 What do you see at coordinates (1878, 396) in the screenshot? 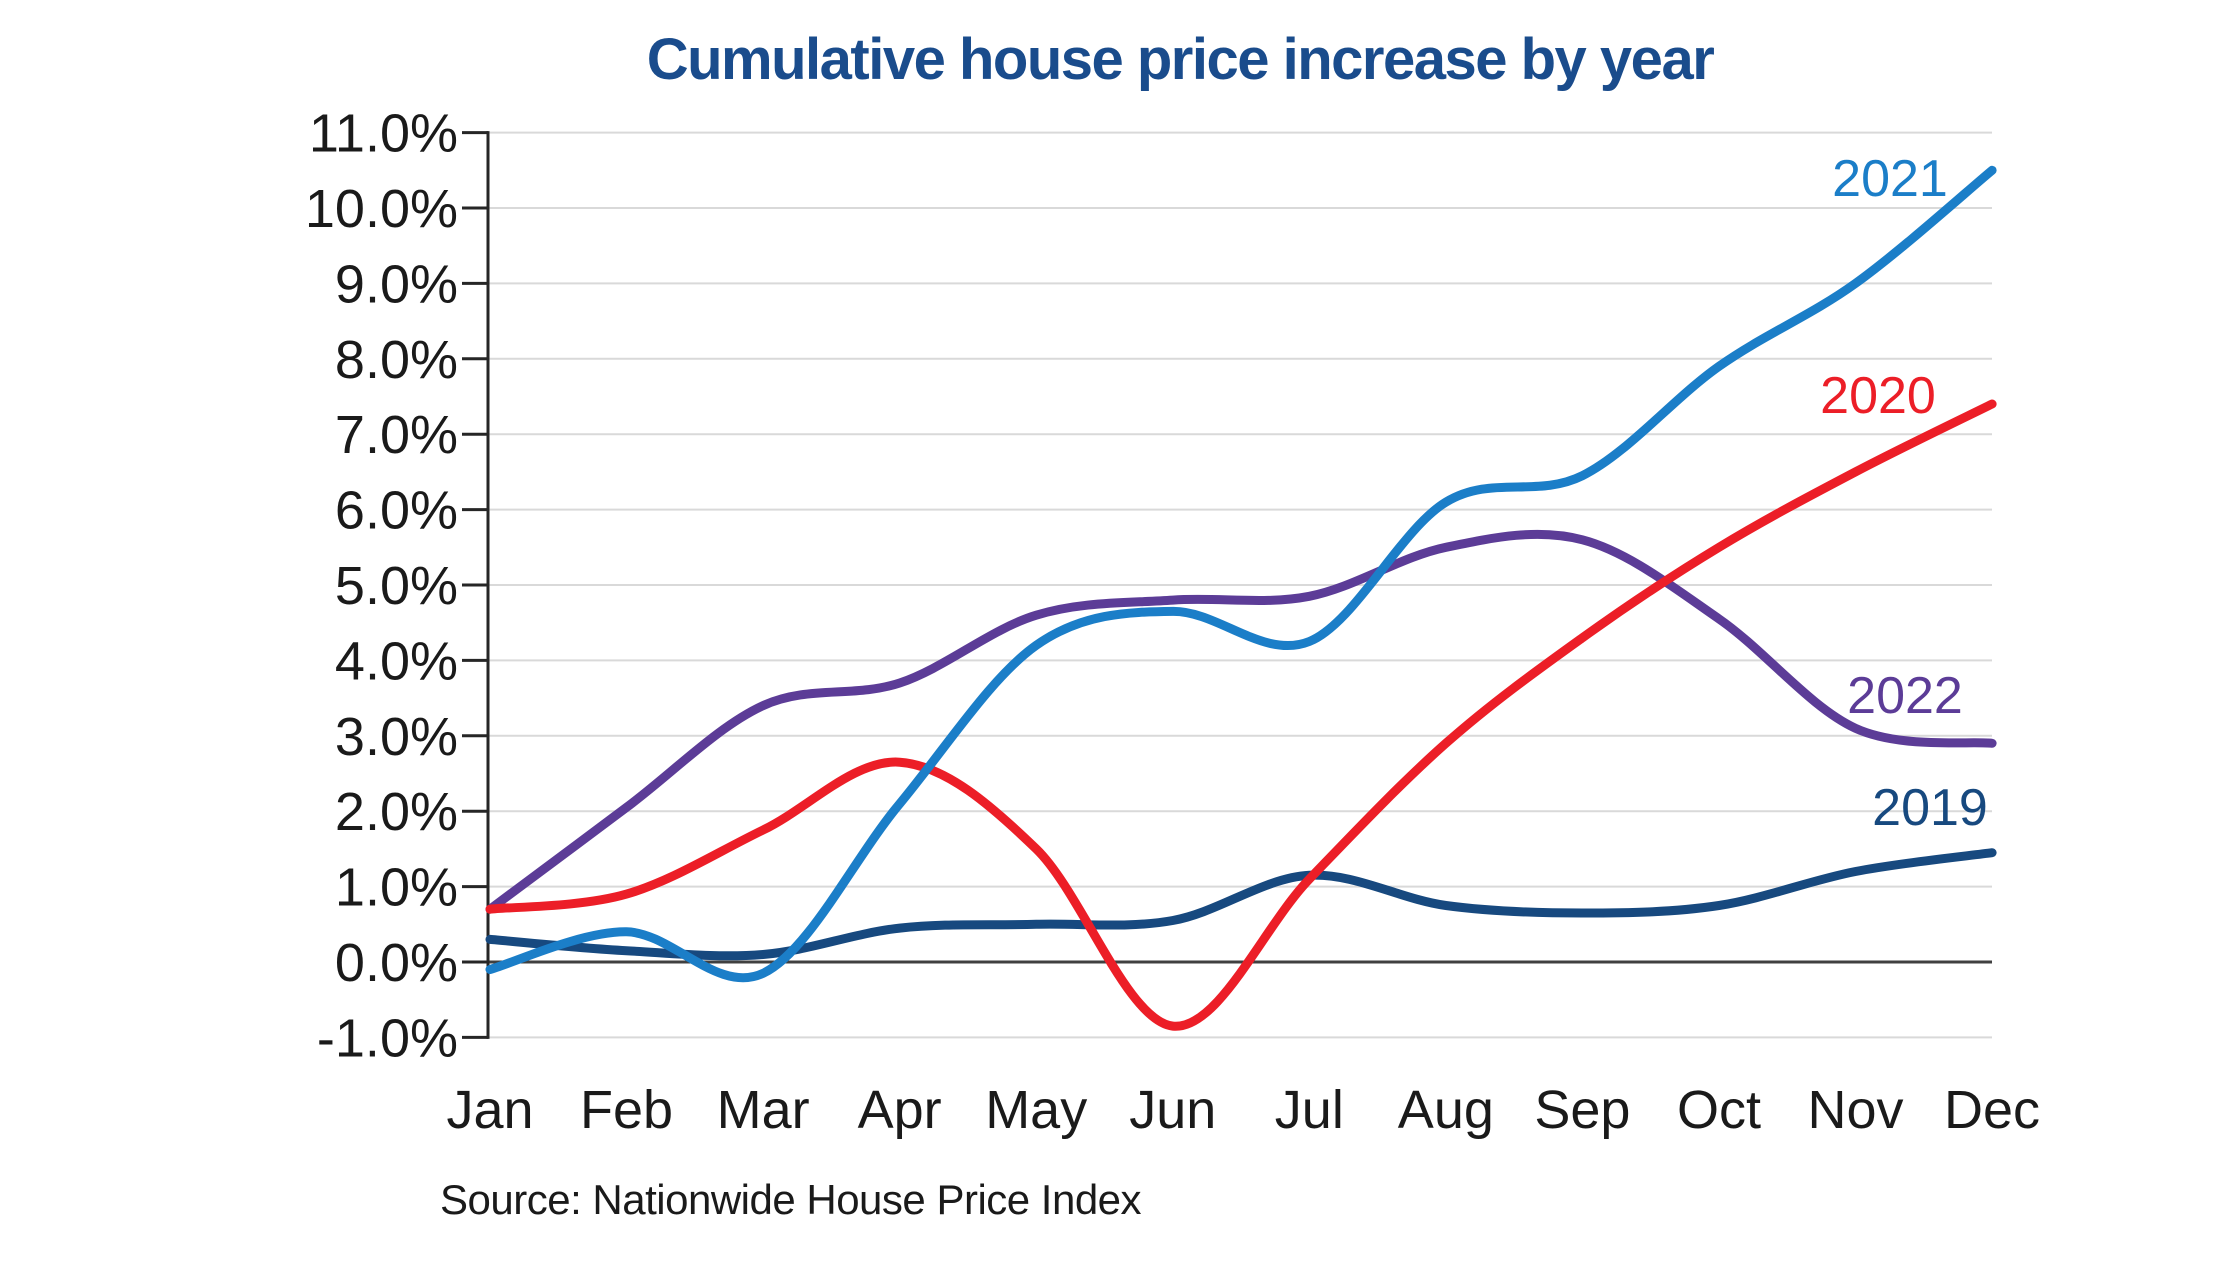
I see `series-label-2020: 2020` at bounding box center [1878, 396].